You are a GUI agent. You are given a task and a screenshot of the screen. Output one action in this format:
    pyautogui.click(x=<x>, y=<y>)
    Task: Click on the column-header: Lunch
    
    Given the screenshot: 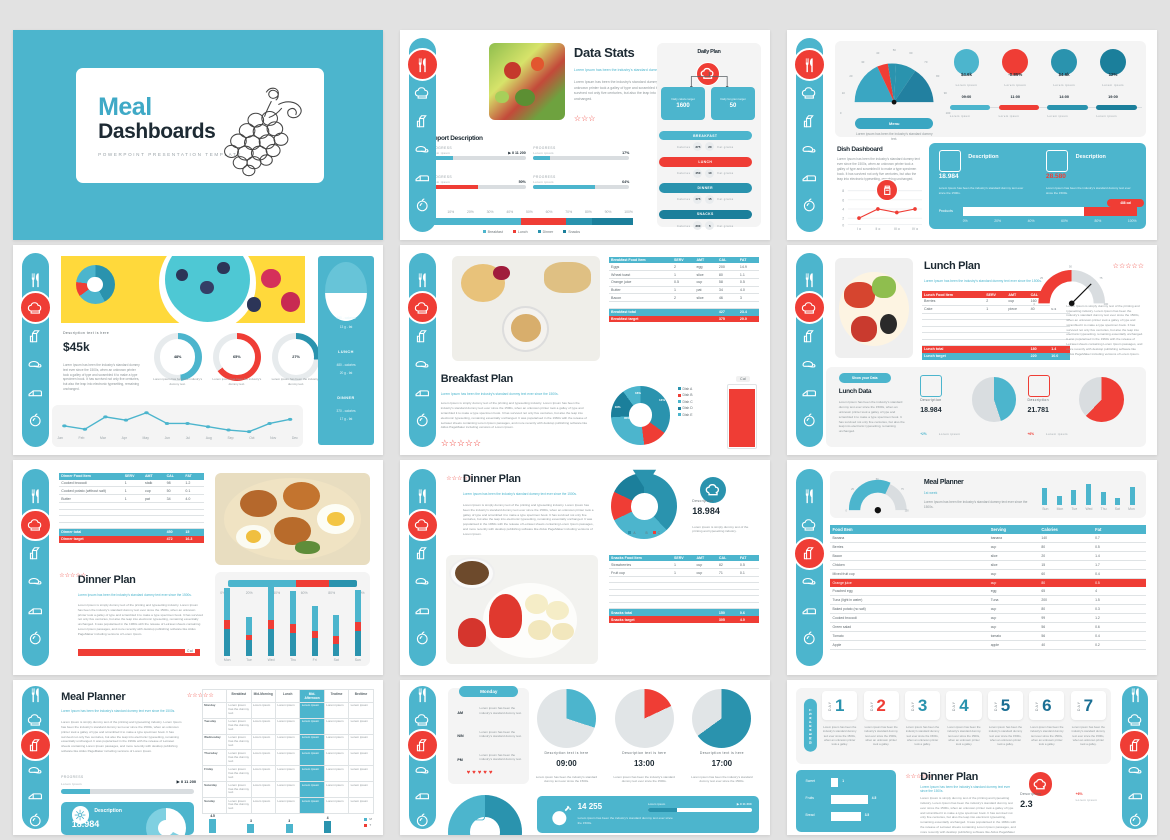 What is the action you would take?
    pyautogui.click(x=287, y=696)
    